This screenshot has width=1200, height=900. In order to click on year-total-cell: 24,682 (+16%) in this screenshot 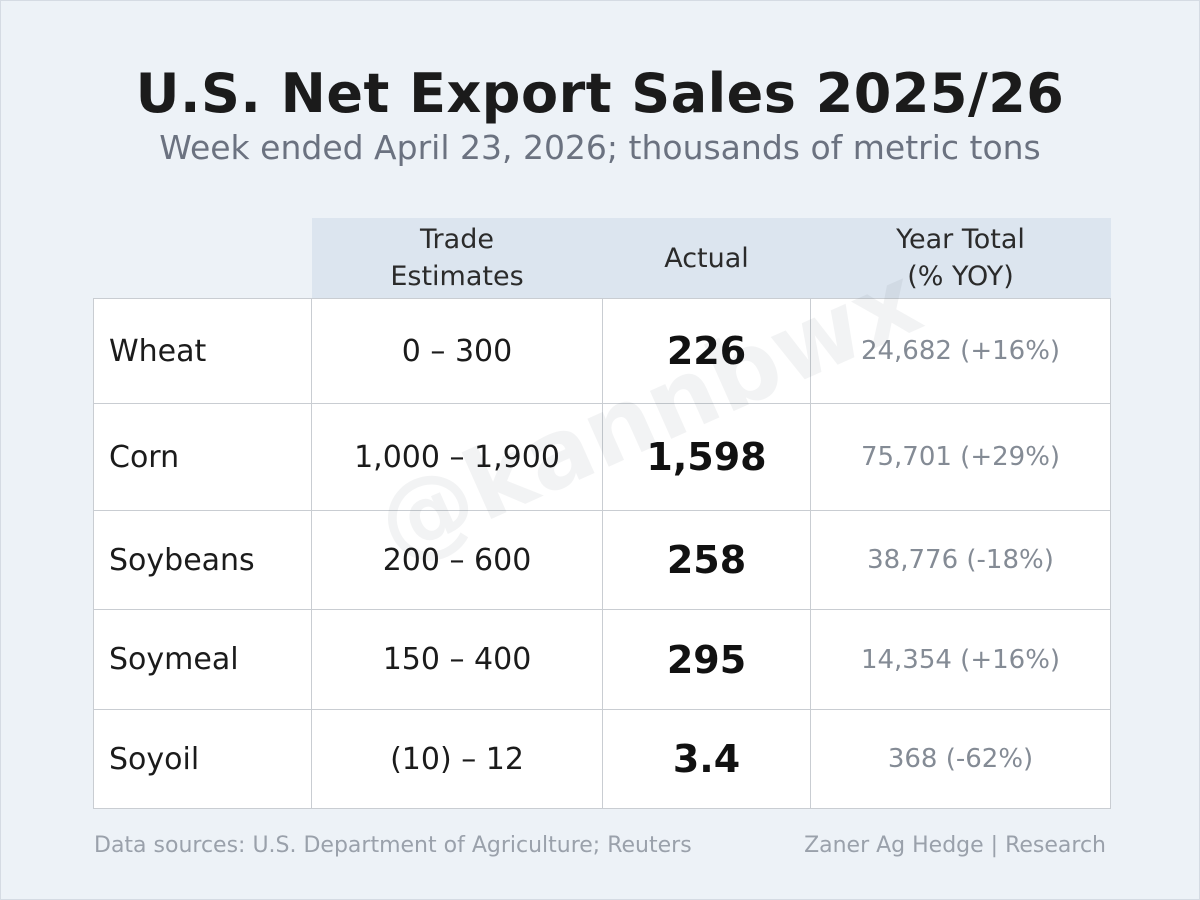, I will do `click(960, 351)`.